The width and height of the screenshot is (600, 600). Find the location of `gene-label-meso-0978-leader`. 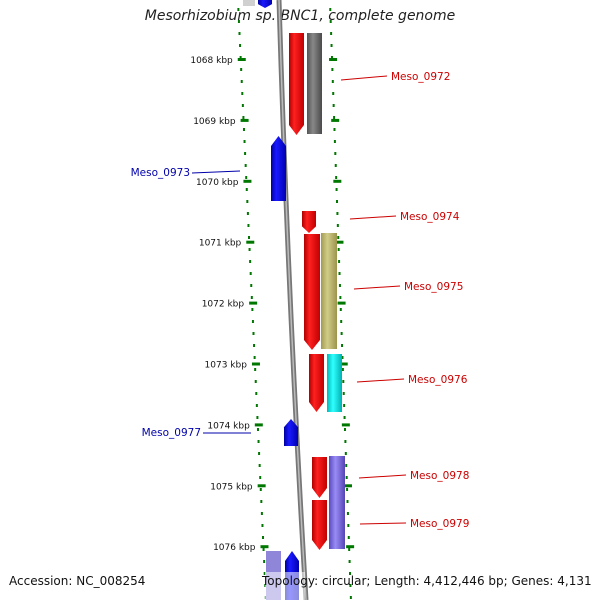

gene-label-meso-0978-leader is located at coordinates (382, 476).